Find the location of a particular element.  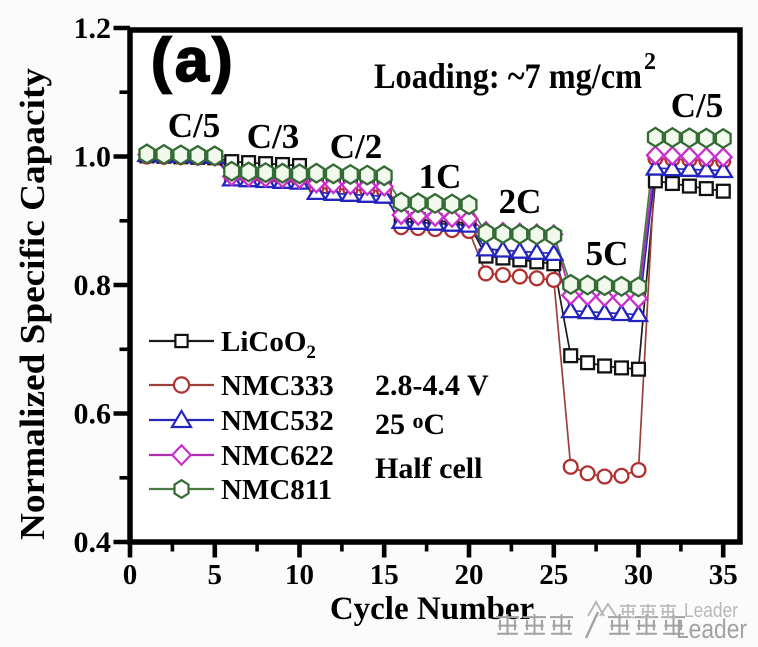

svg-text: C/2 is located at coordinates (356, 146).